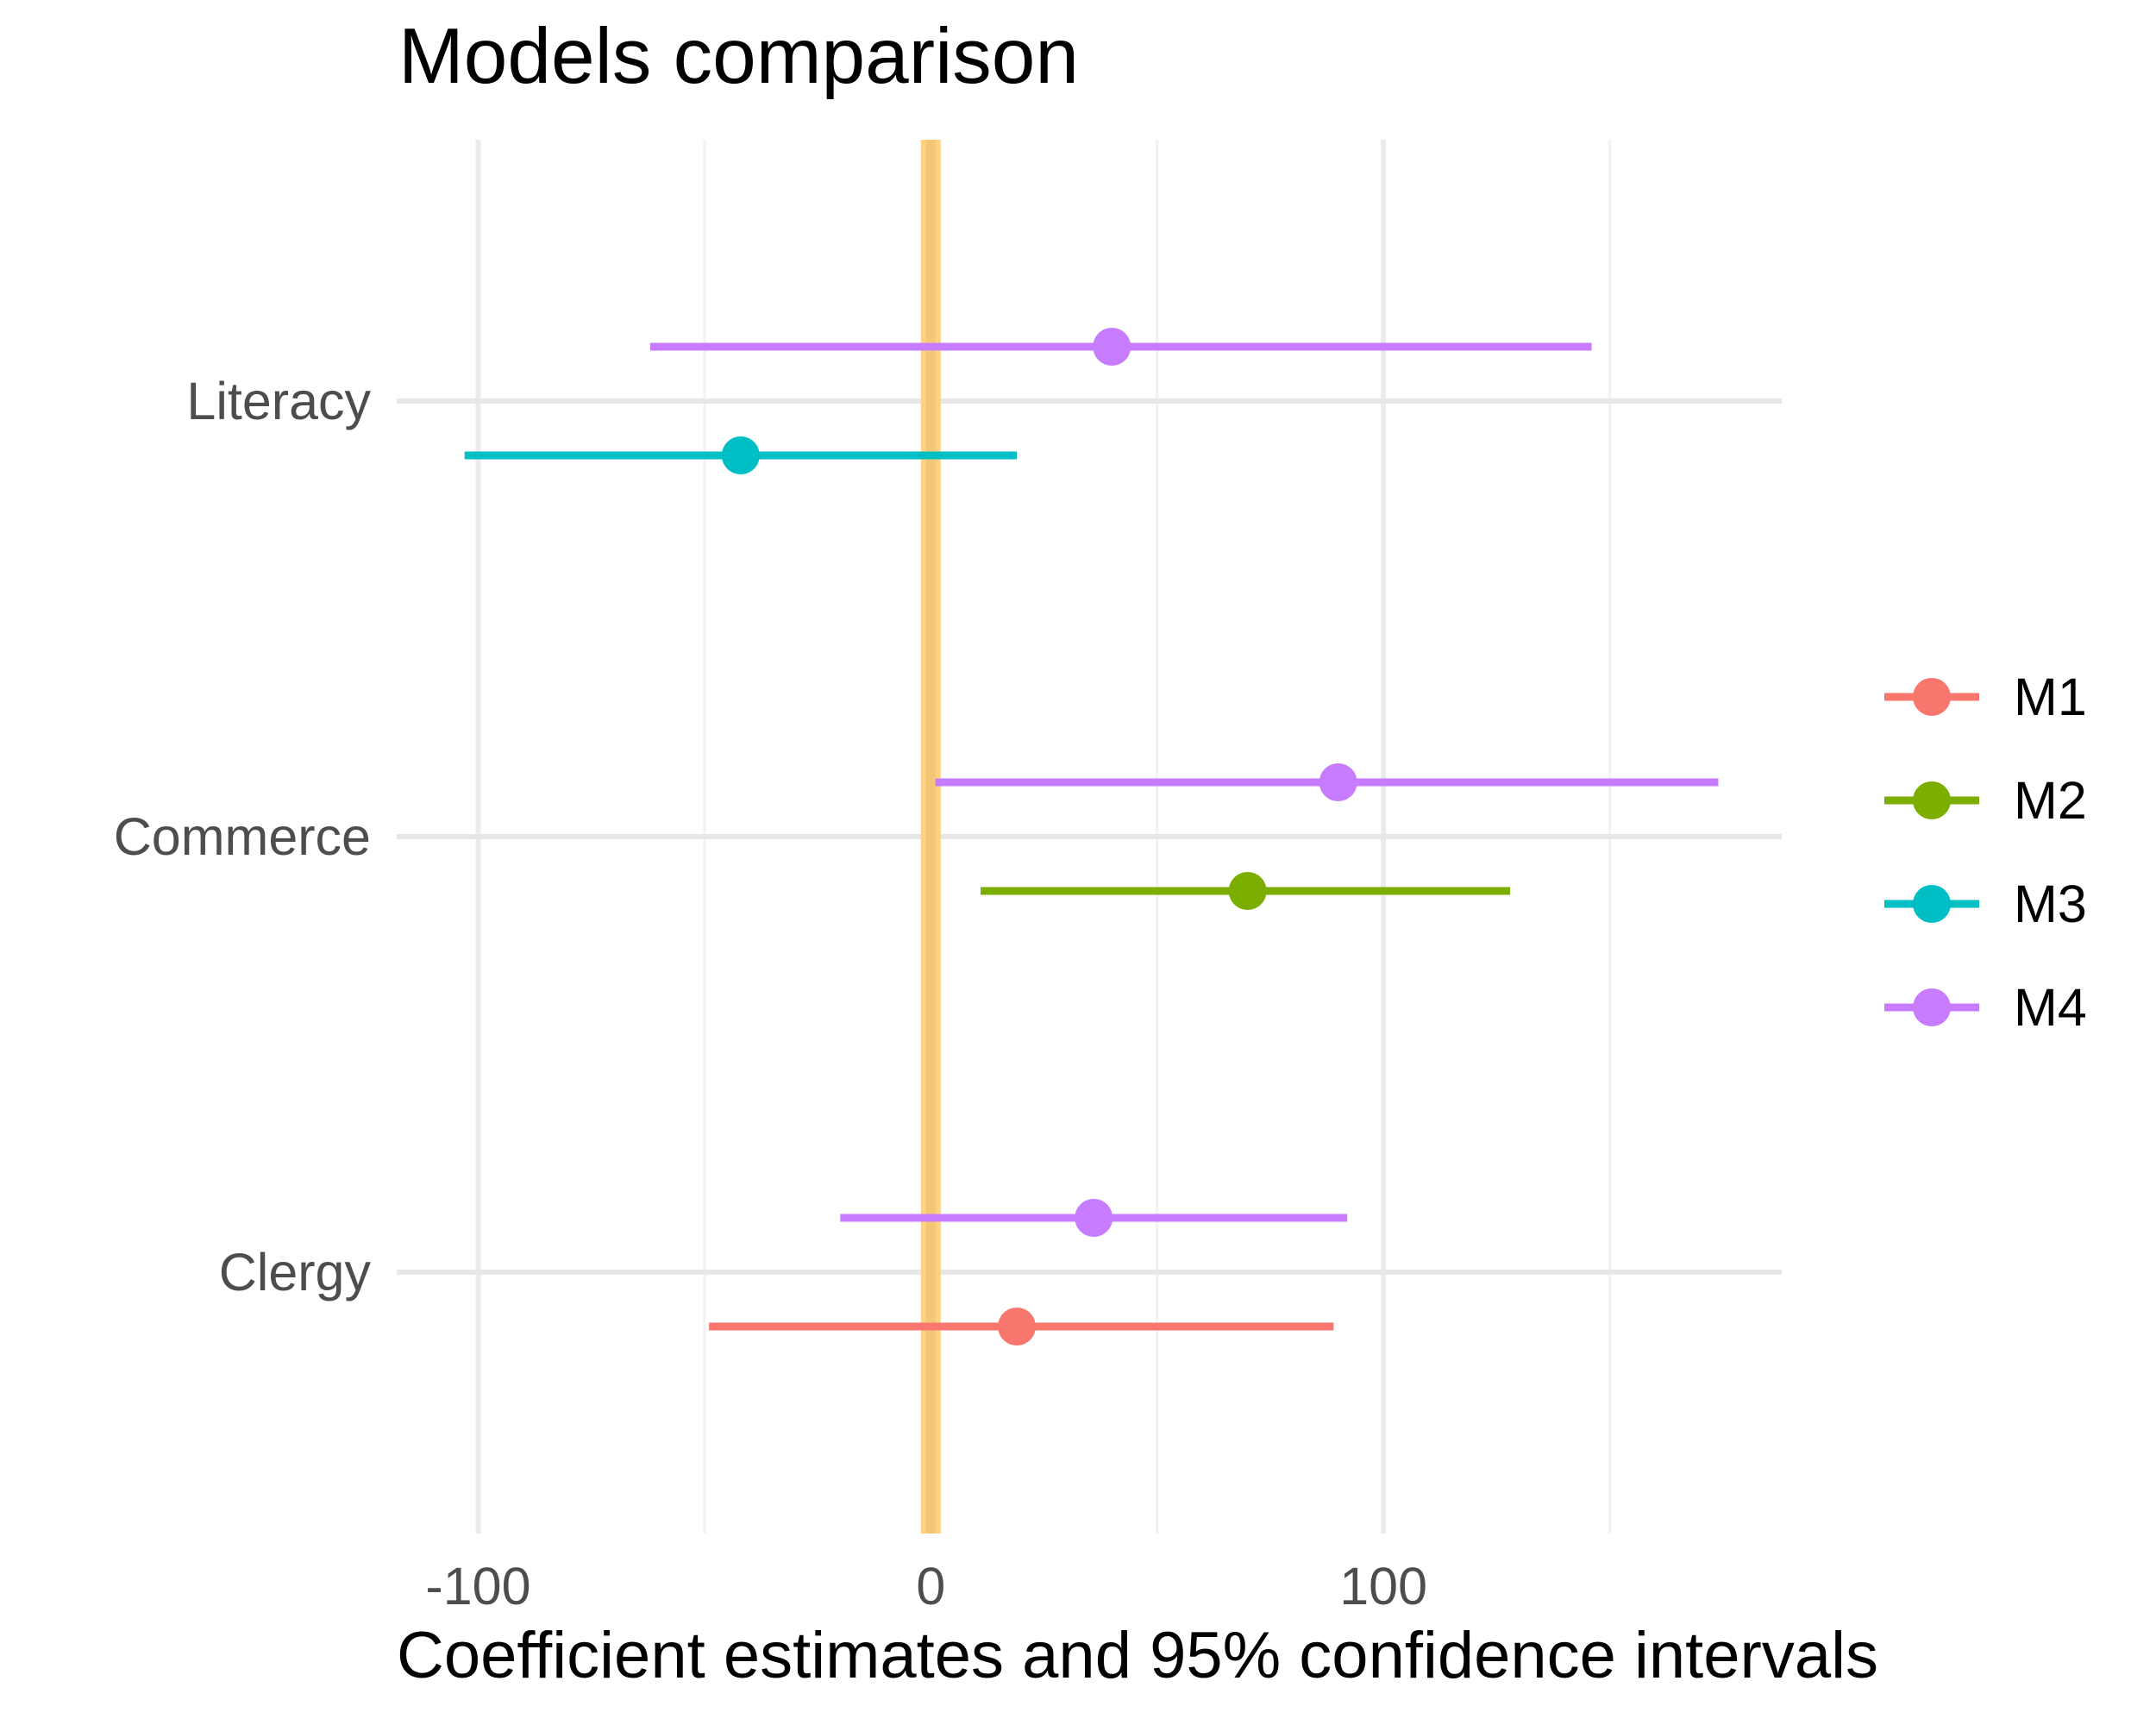  What do you see at coordinates (740, 455) in the screenshot?
I see `estimate-point-M3-literacy` at bounding box center [740, 455].